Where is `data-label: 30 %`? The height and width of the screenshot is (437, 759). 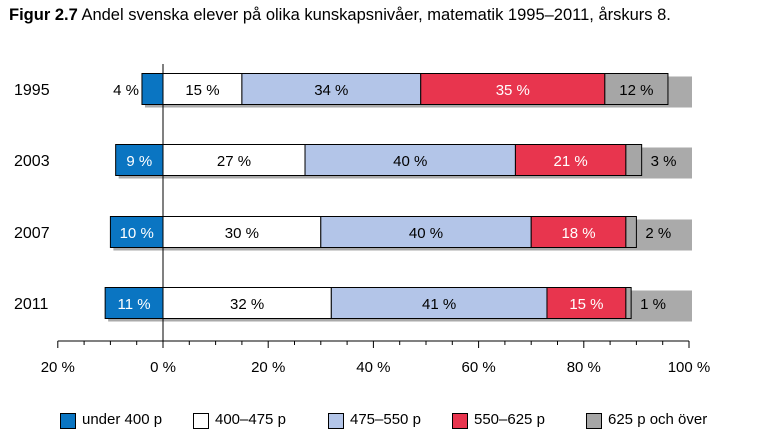 data-label: 30 % is located at coordinates (242, 233).